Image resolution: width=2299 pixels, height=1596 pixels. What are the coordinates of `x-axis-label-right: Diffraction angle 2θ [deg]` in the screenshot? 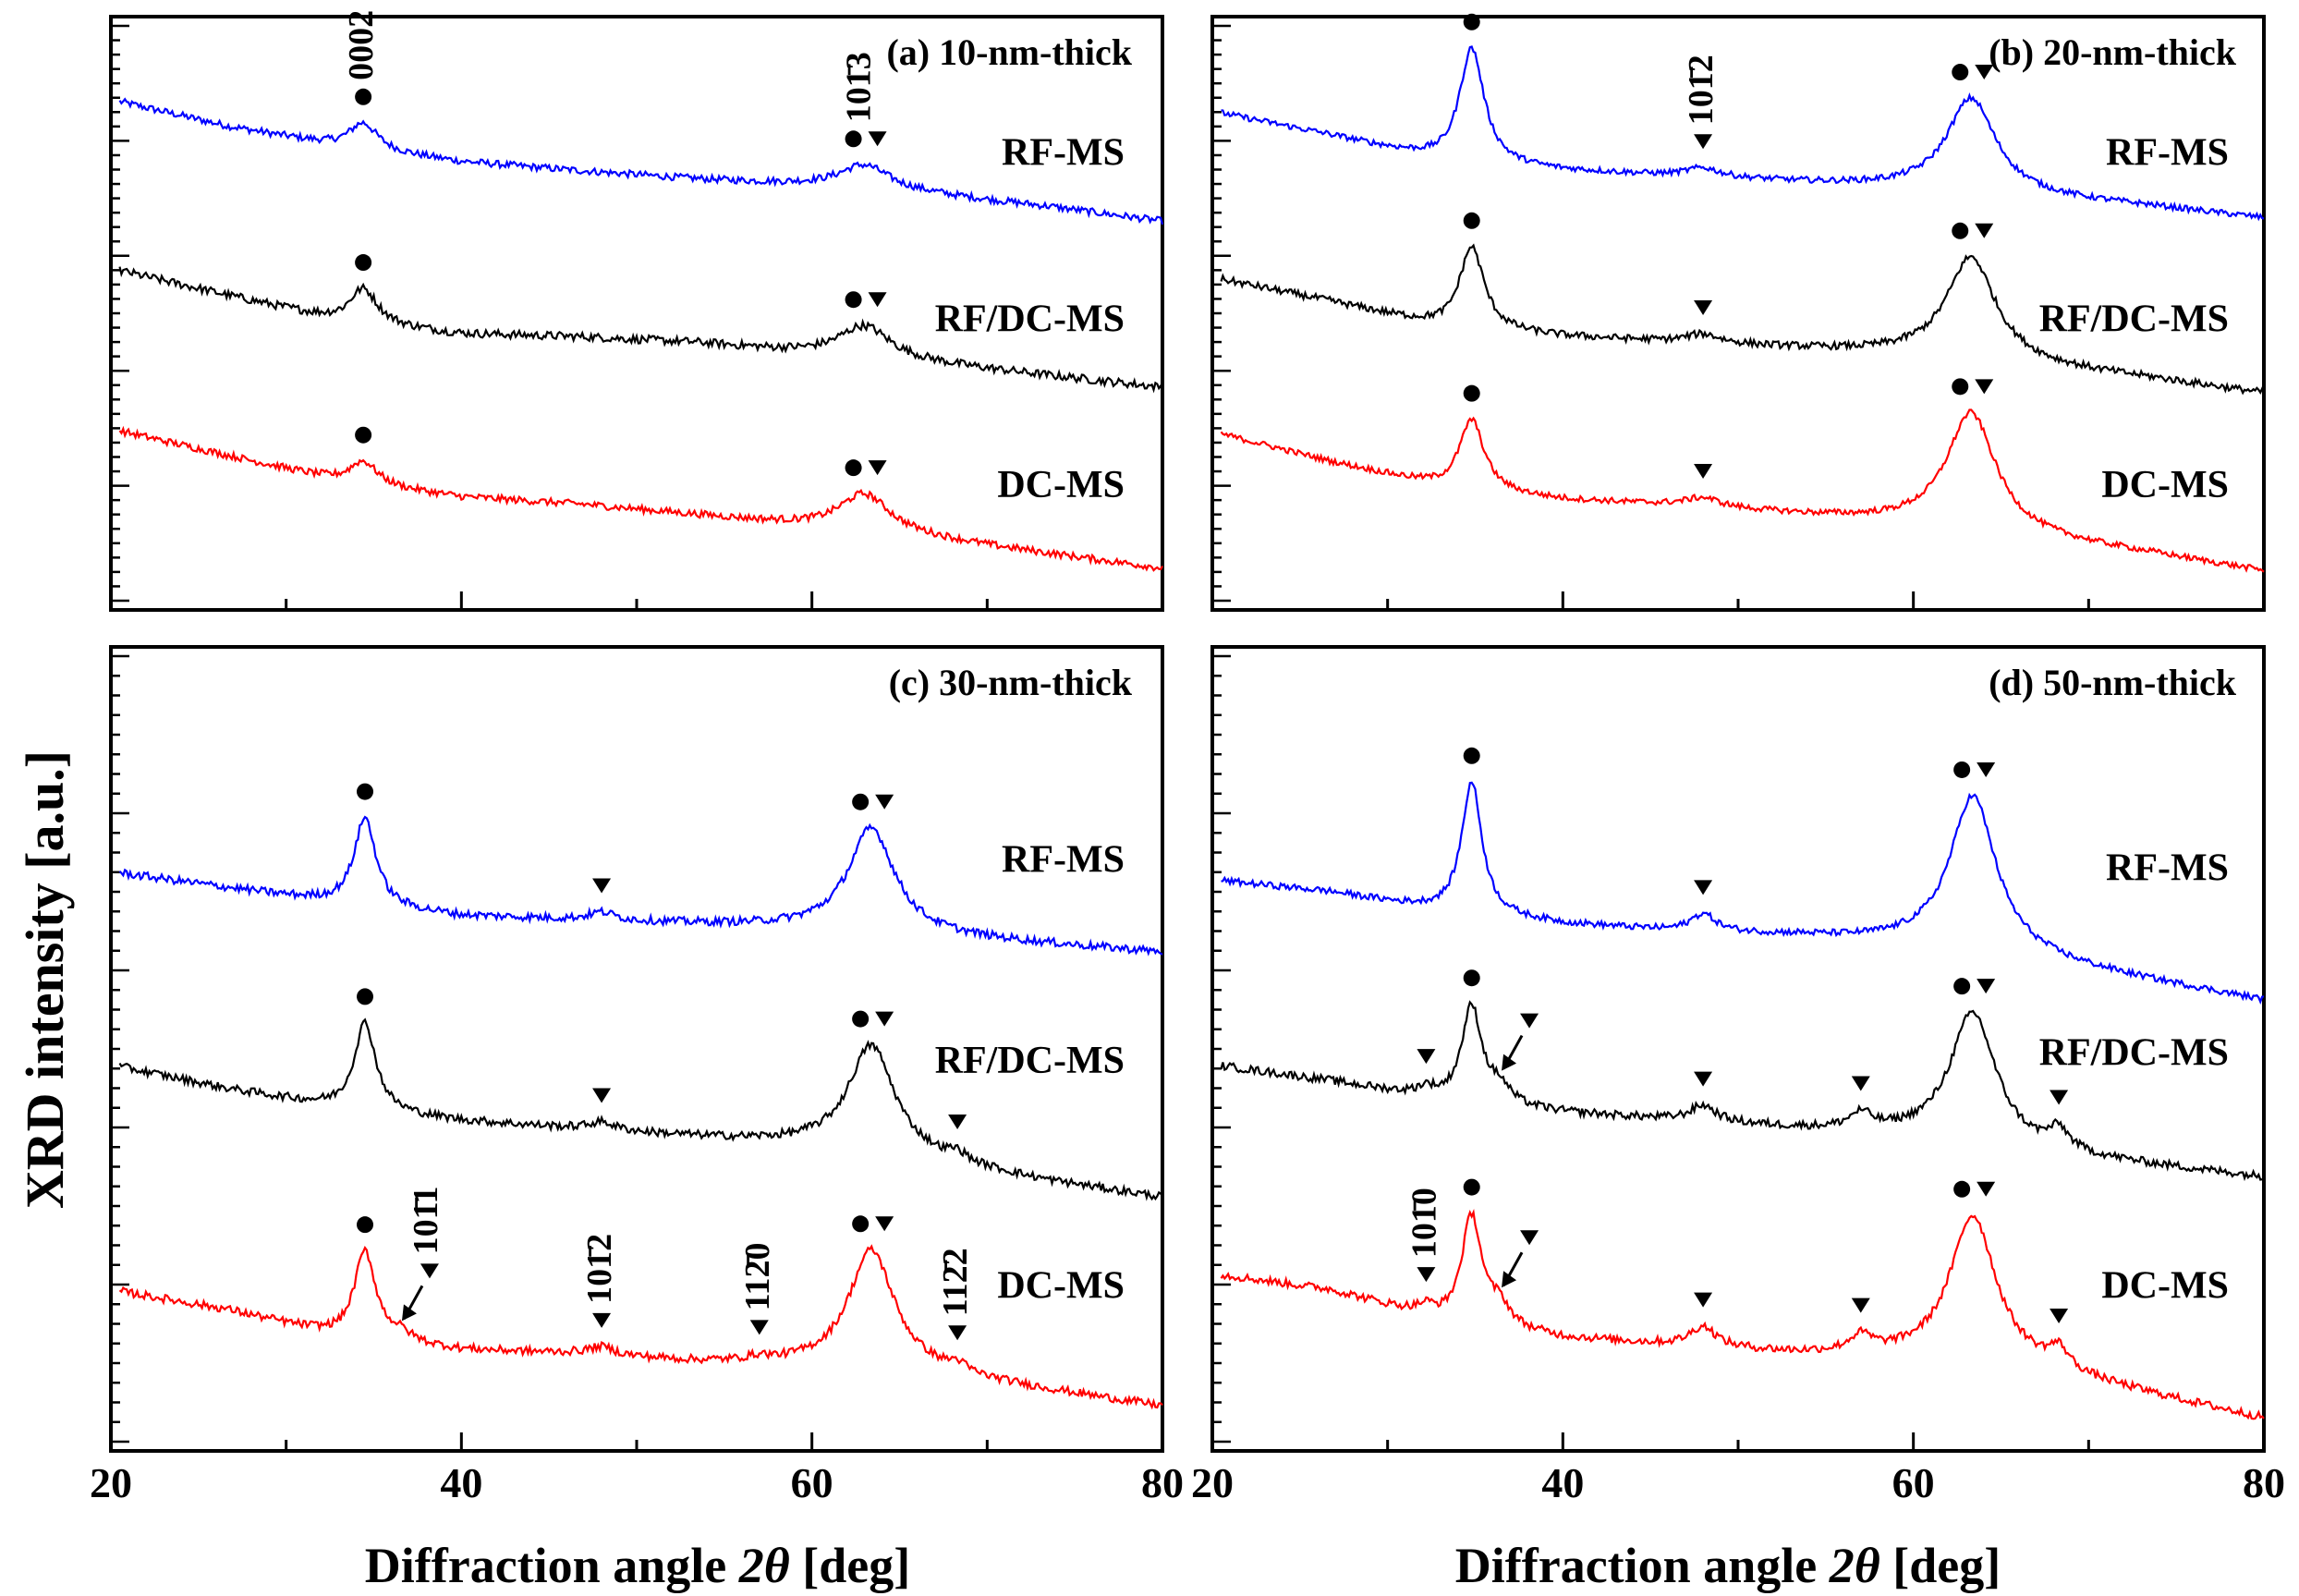 It's located at (1728, 1565).